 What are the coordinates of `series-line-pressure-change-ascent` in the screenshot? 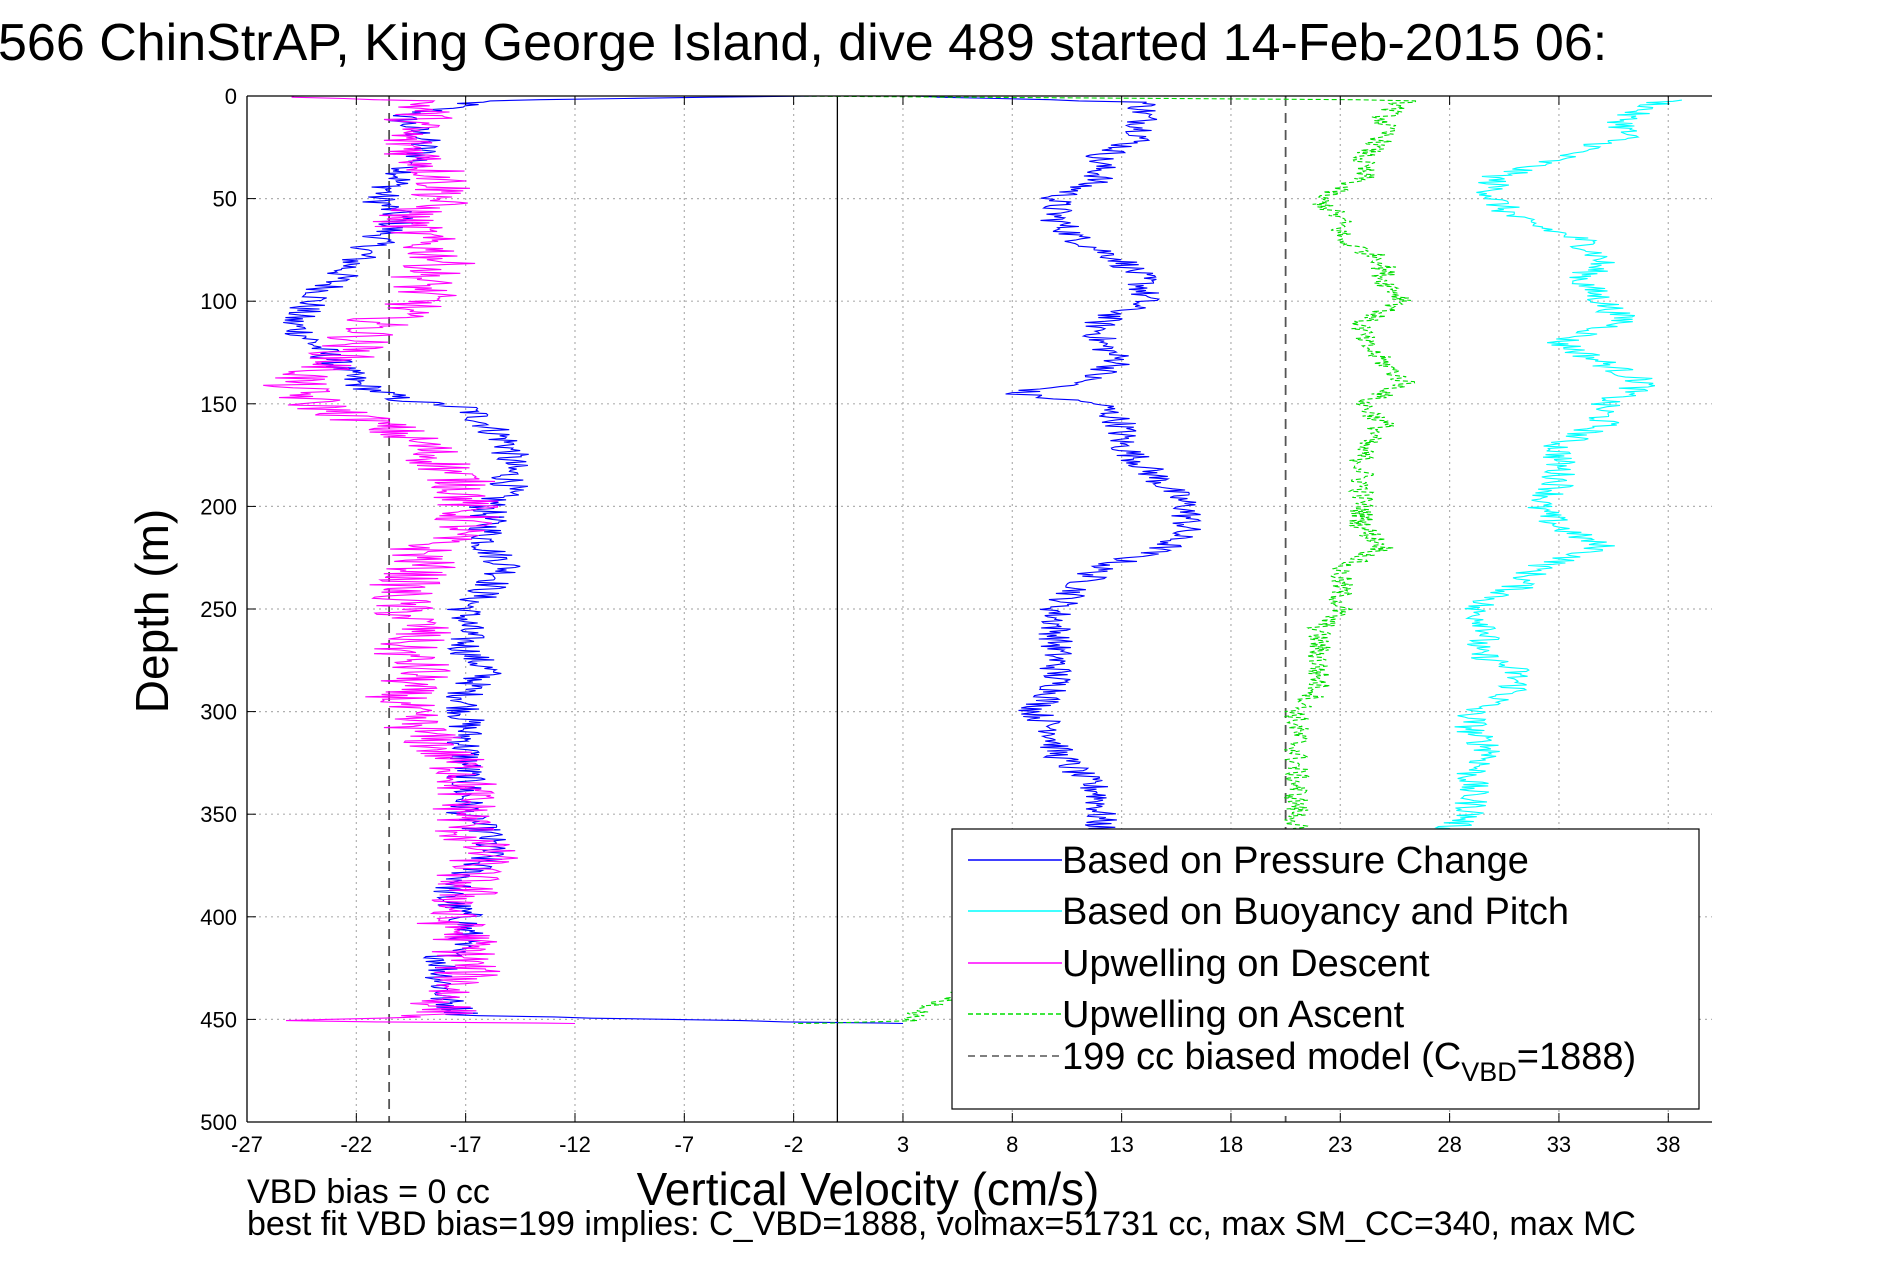 It's located at (1059, 463).